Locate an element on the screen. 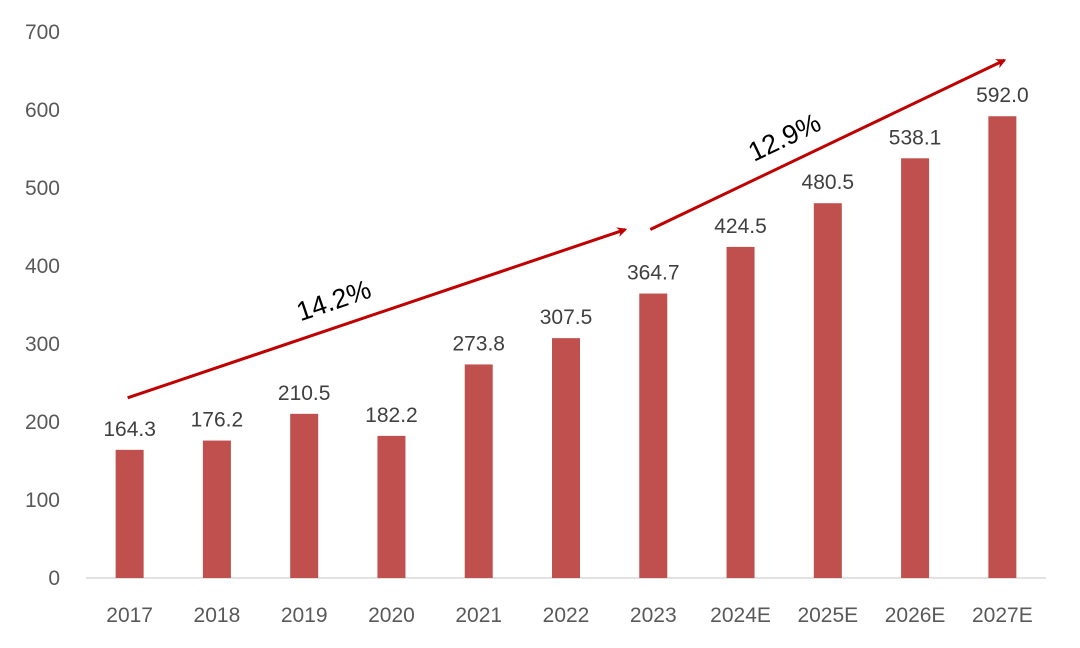 The image size is (1080, 648). x-tick-label: 2024E is located at coordinates (740, 615).